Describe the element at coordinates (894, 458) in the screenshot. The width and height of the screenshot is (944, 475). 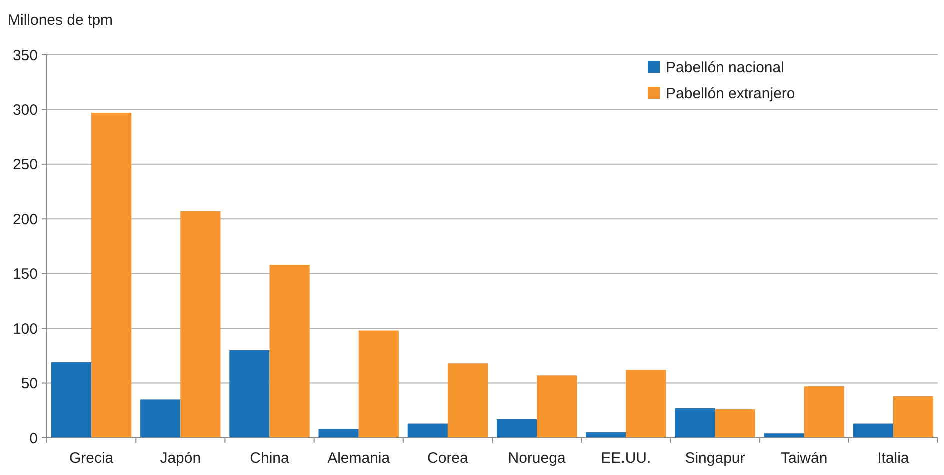
I see `x-tick-label: Italia` at that location.